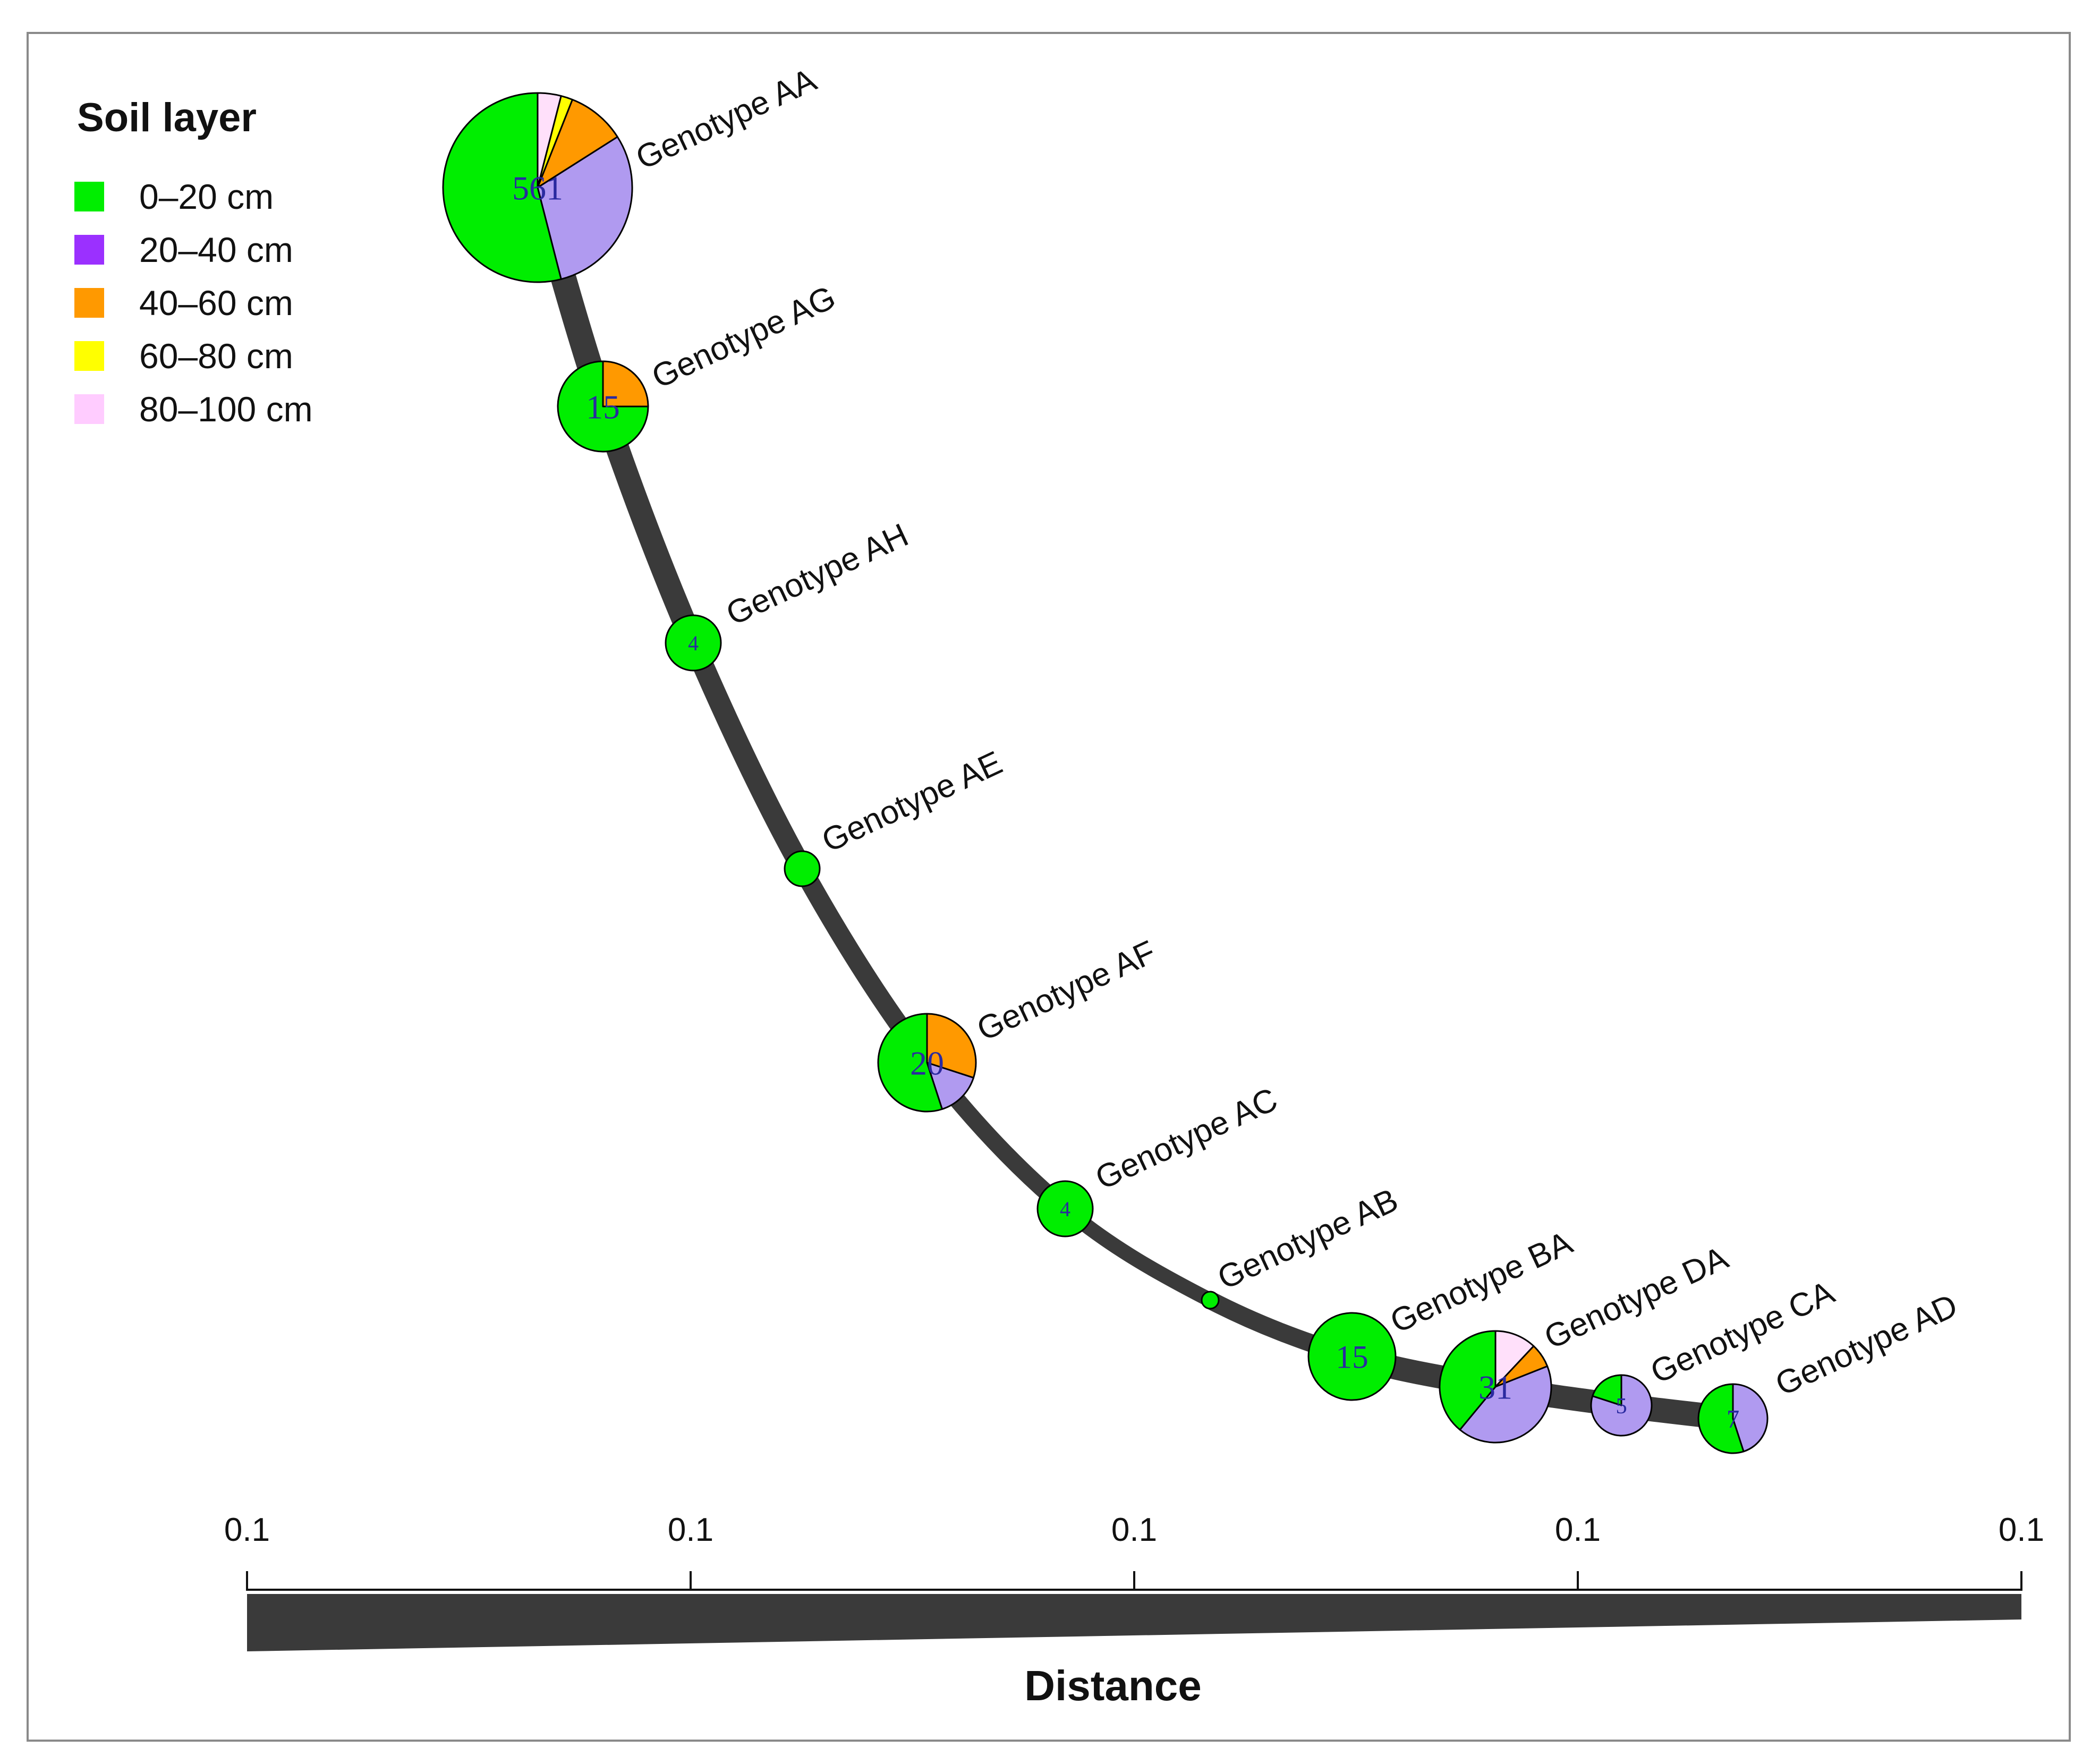  What do you see at coordinates (927, 1063) in the screenshot?
I see `node-count: 20` at bounding box center [927, 1063].